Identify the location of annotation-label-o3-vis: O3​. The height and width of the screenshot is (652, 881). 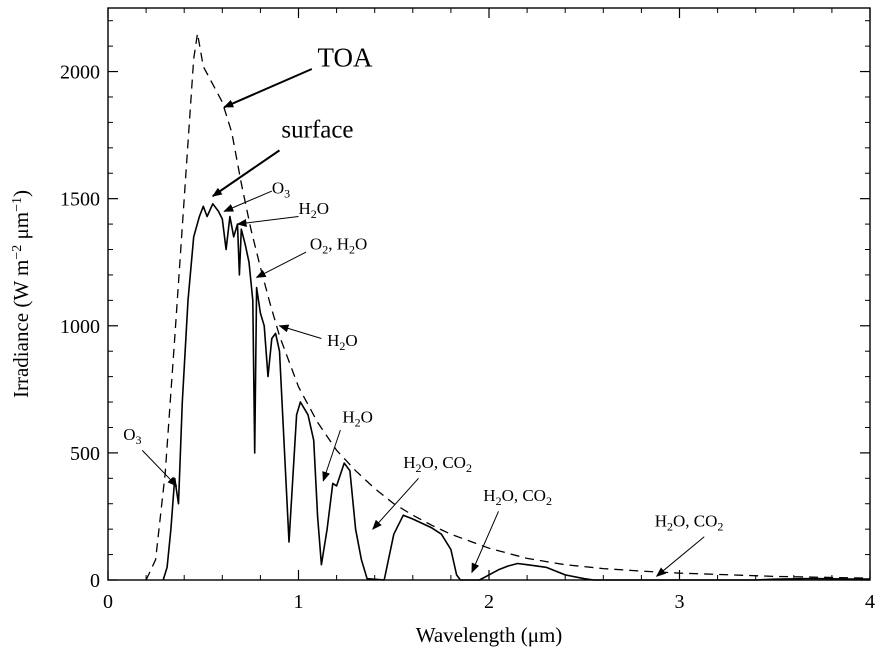
(281, 190).